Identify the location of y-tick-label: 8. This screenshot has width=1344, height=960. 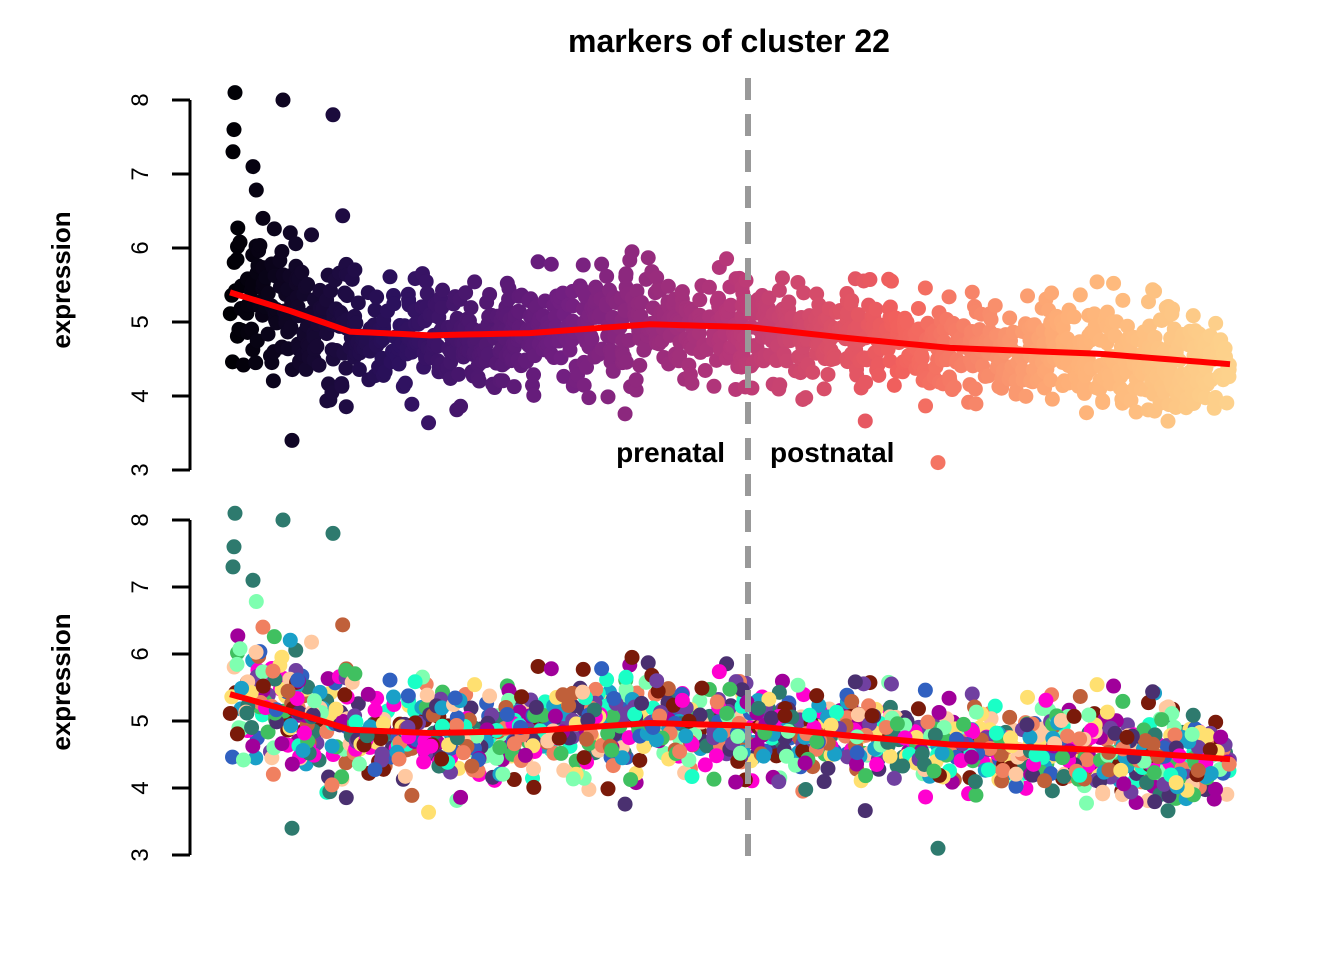
(140, 519).